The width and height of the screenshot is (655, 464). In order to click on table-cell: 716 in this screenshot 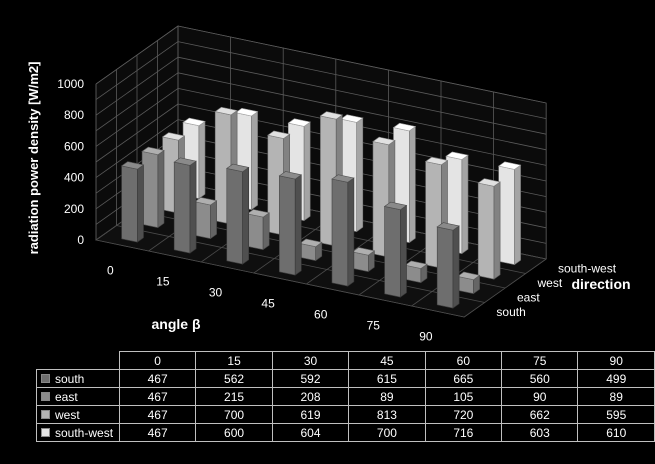, I will do `click(463, 432)`.